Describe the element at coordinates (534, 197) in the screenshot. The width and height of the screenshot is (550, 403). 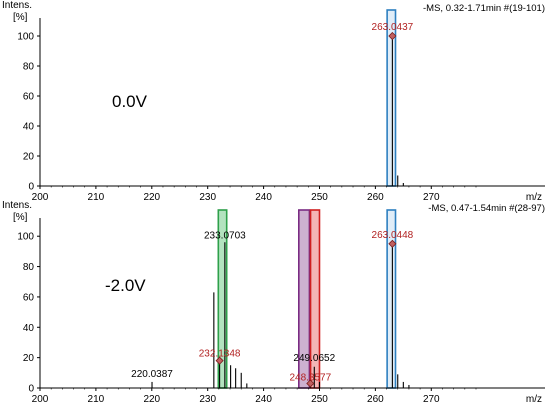
I see `top-xlabel: m/z` at that location.